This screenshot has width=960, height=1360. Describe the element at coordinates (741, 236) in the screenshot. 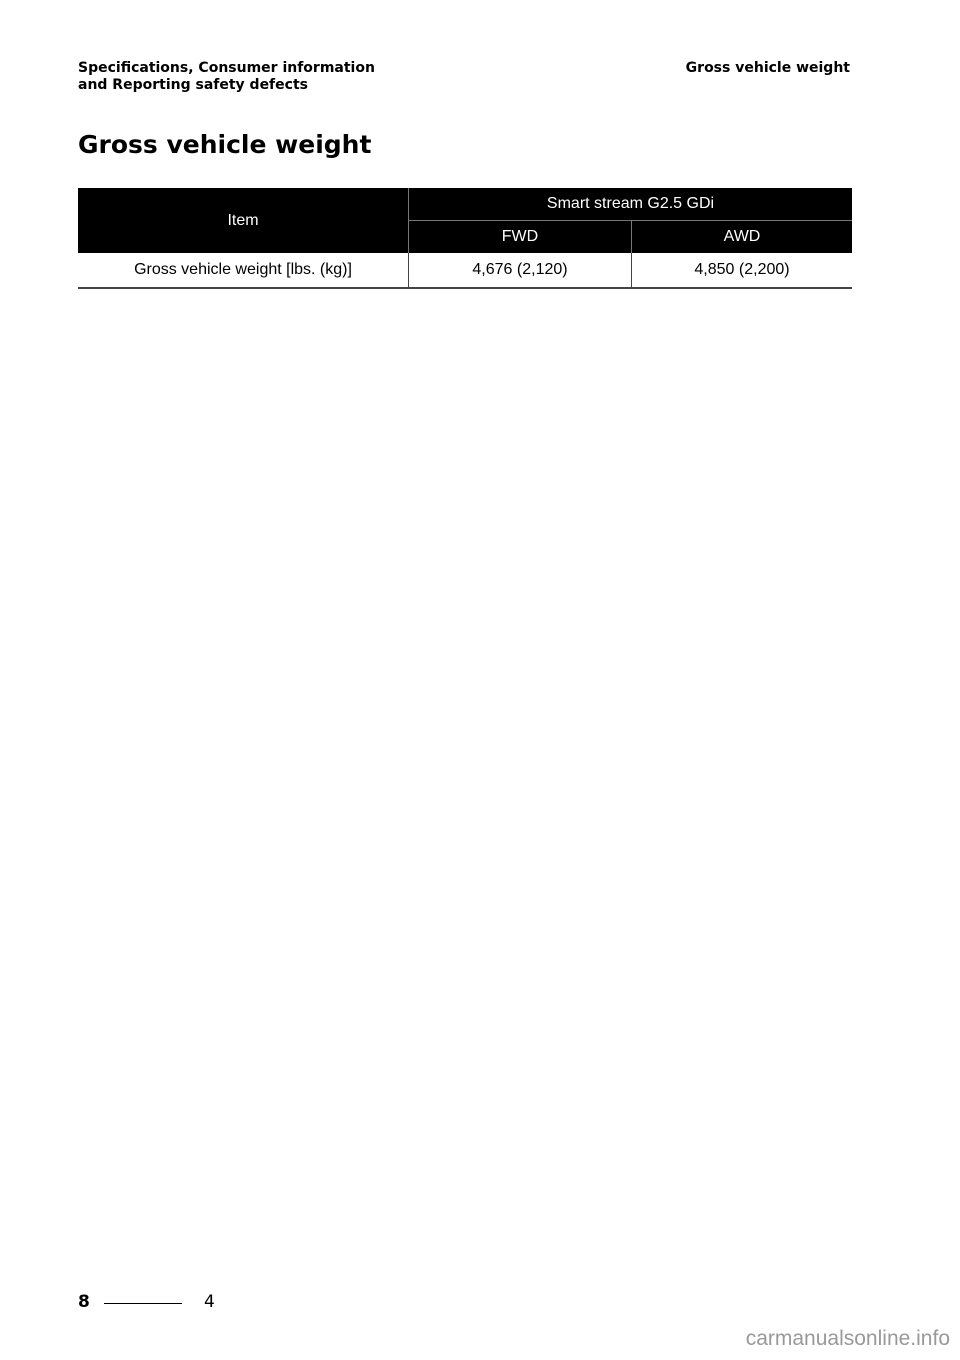

I see `awd-header: AWD` at that location.